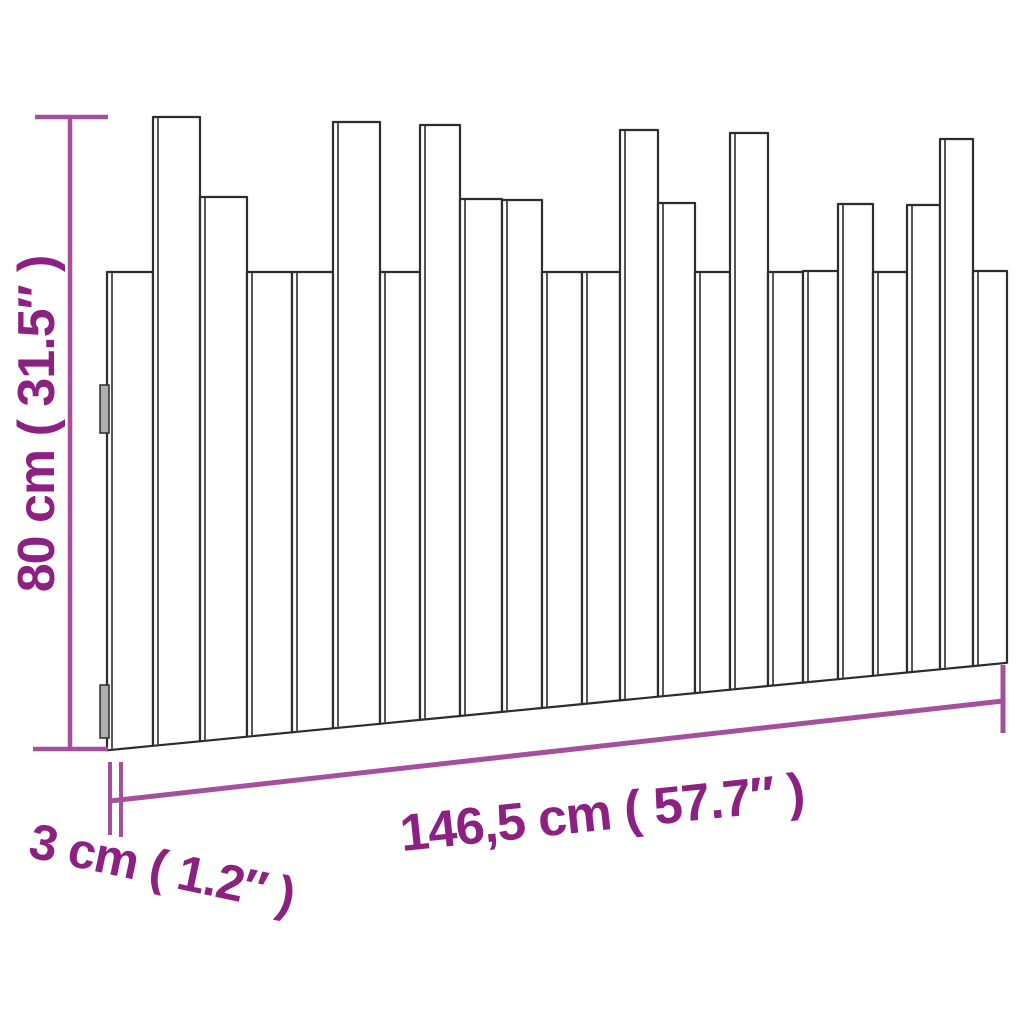 This screenshot has height=1024, width=1024. I want to click on width-dimension-line, so click(556, 751).